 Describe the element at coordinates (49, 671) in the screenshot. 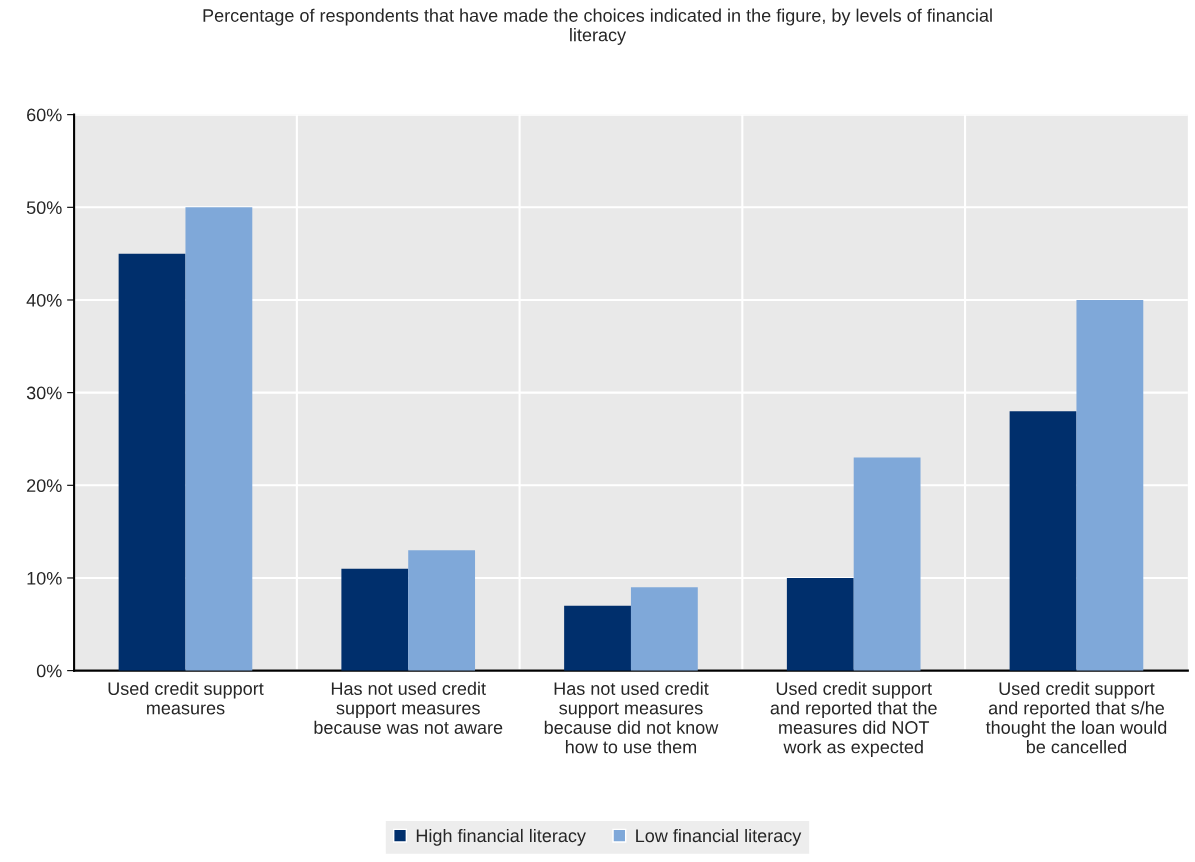

I see `y-tick-label: 0%` at that location.